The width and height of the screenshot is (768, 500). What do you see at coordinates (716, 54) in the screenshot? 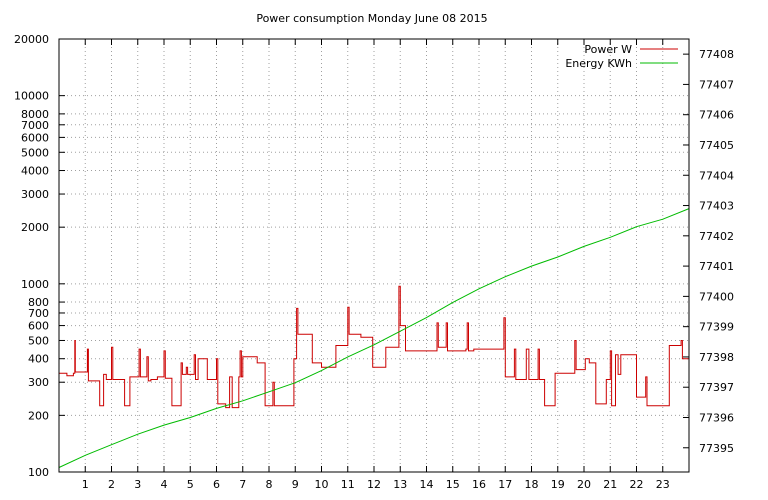
I see `y2-tick-label: 77408` at bounding box center [716, 54].